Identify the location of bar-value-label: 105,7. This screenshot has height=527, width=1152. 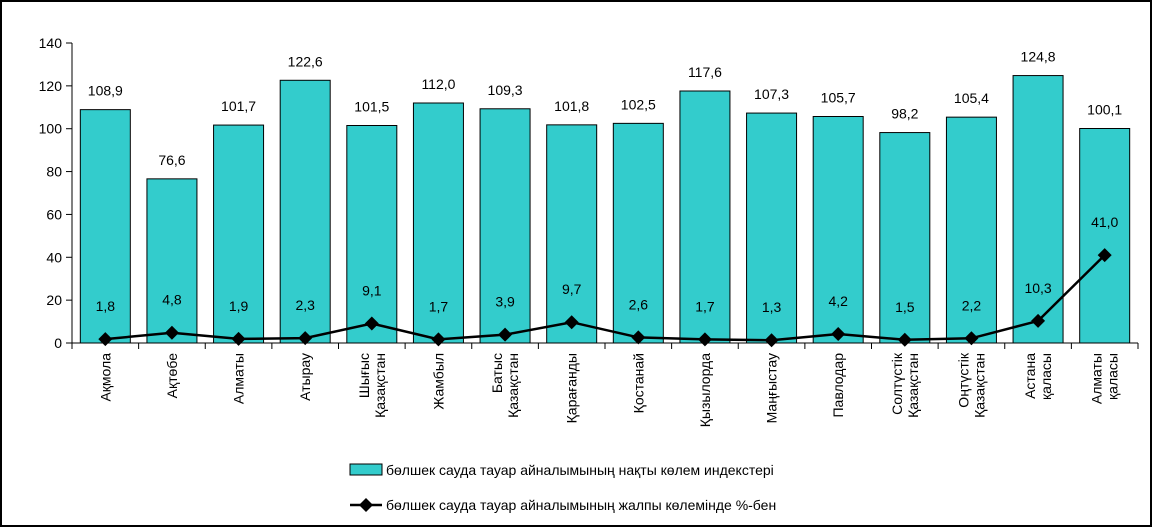
(838, 98).